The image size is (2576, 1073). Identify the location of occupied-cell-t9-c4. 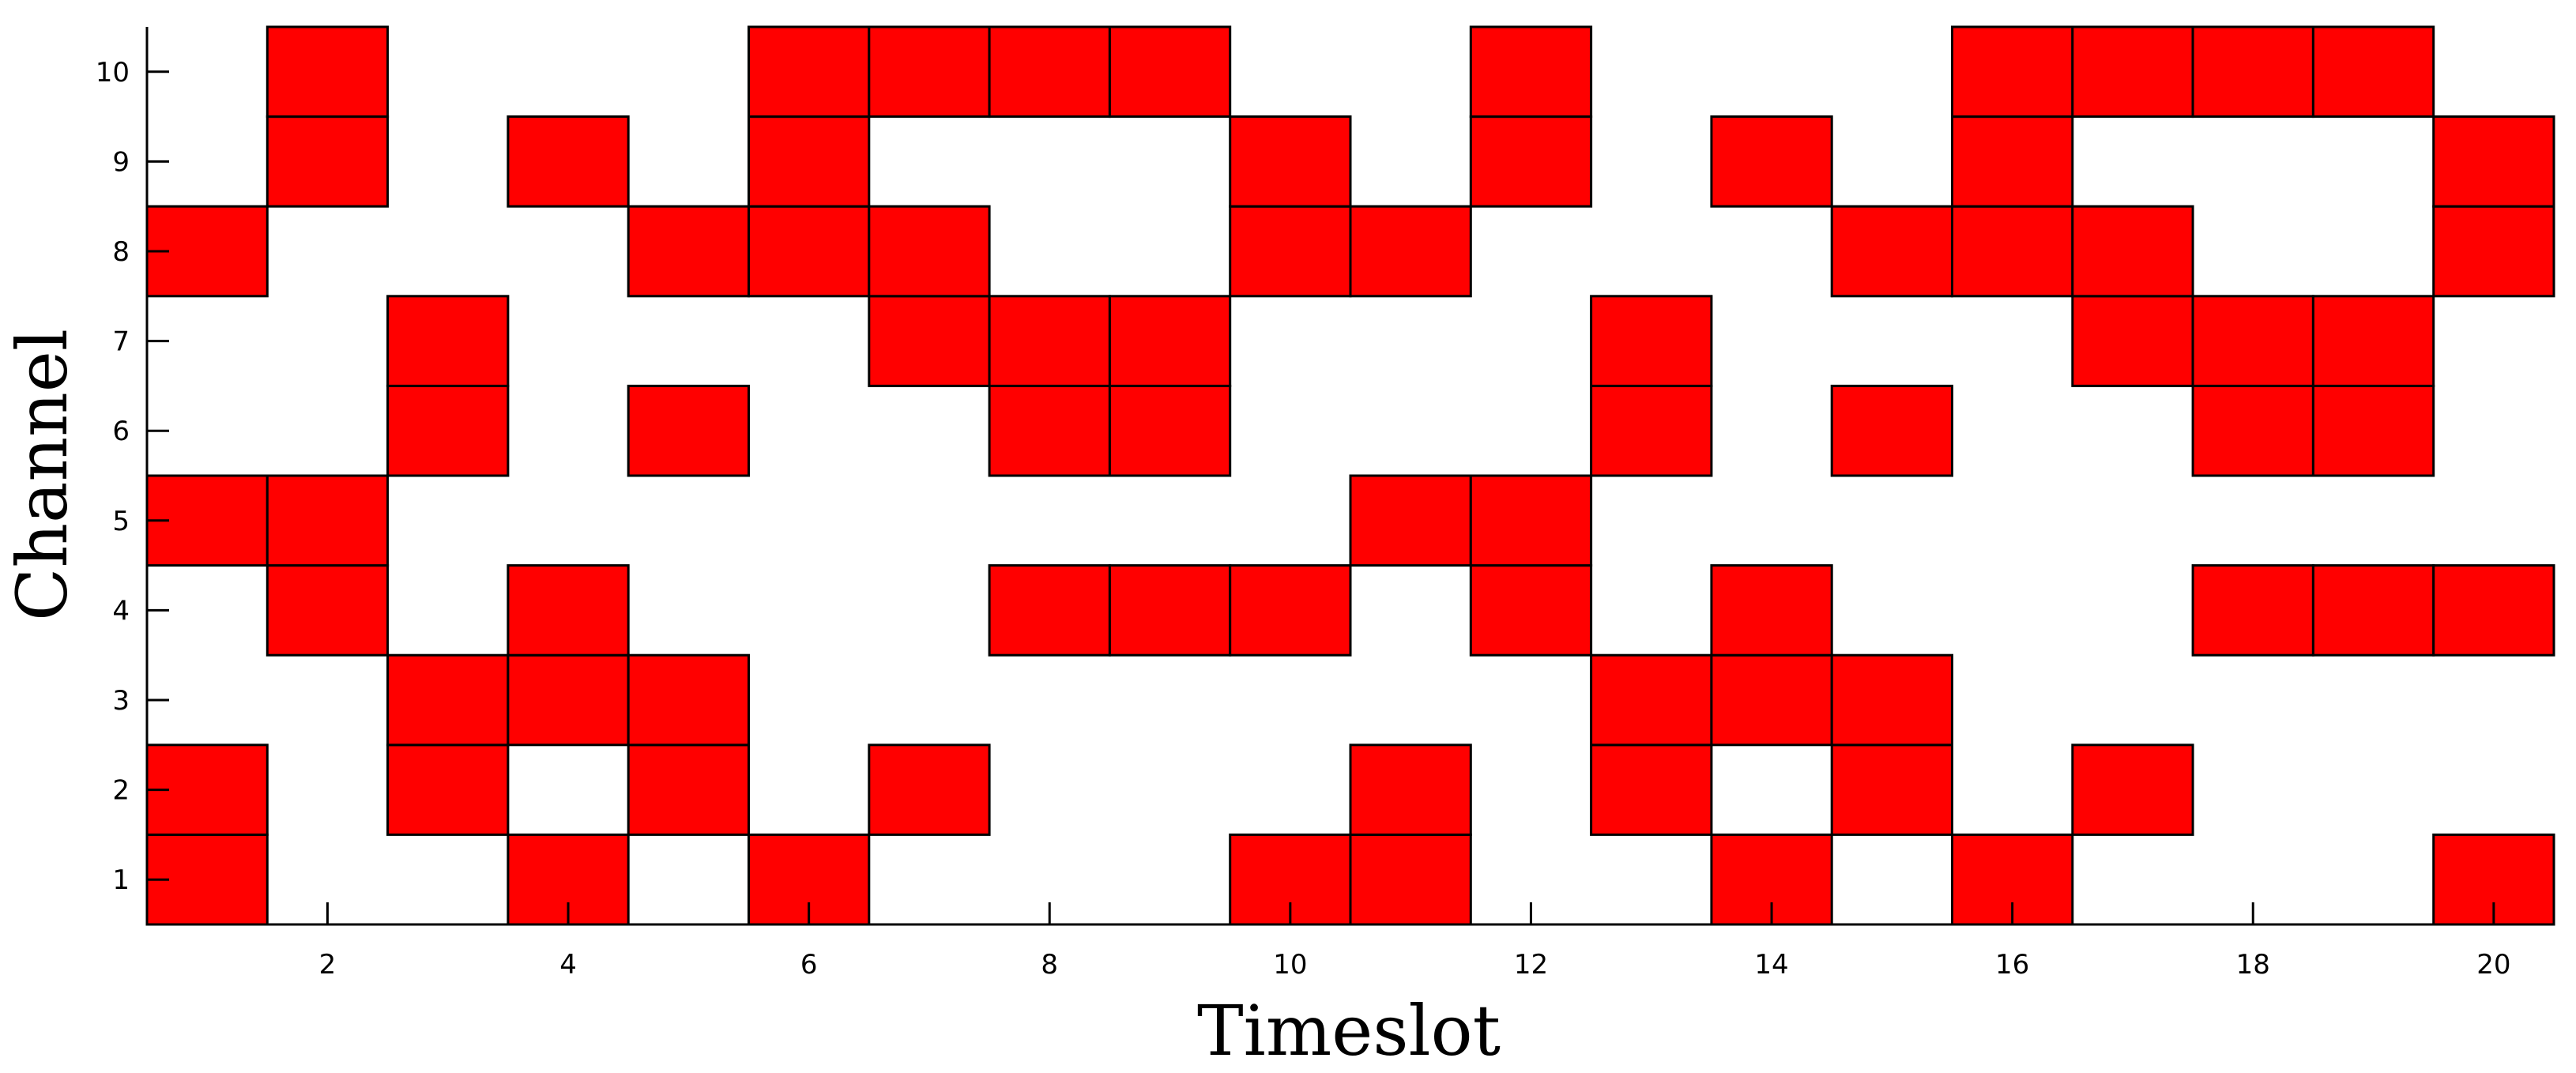
(1170, 610).